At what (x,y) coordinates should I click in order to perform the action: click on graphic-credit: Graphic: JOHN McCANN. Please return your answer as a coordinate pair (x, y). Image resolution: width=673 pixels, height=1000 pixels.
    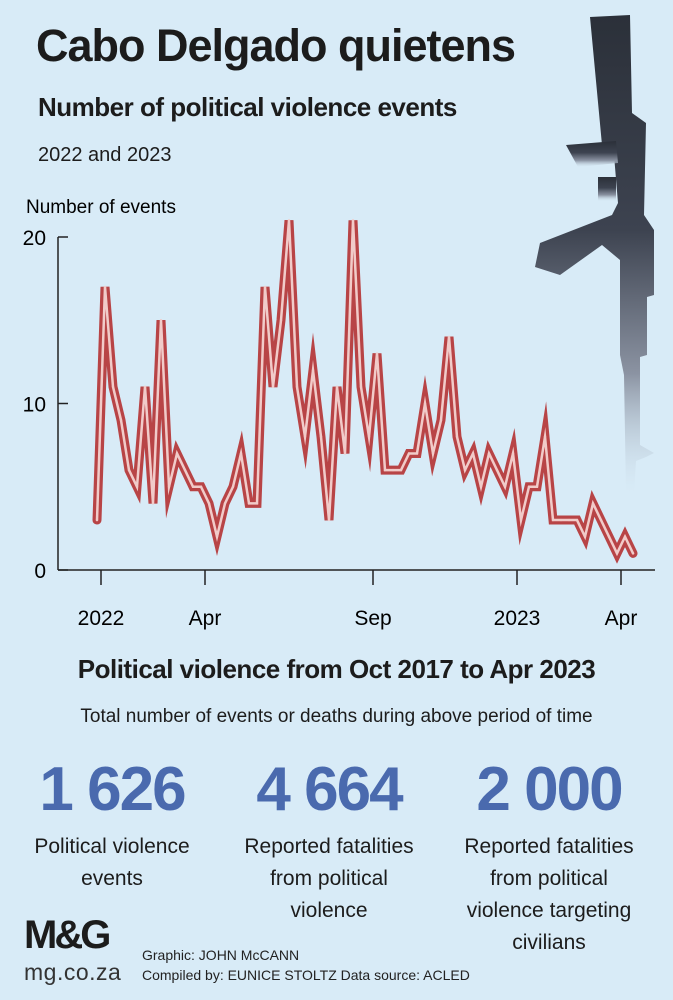
    Looking at the image, I should click on (221, 955).